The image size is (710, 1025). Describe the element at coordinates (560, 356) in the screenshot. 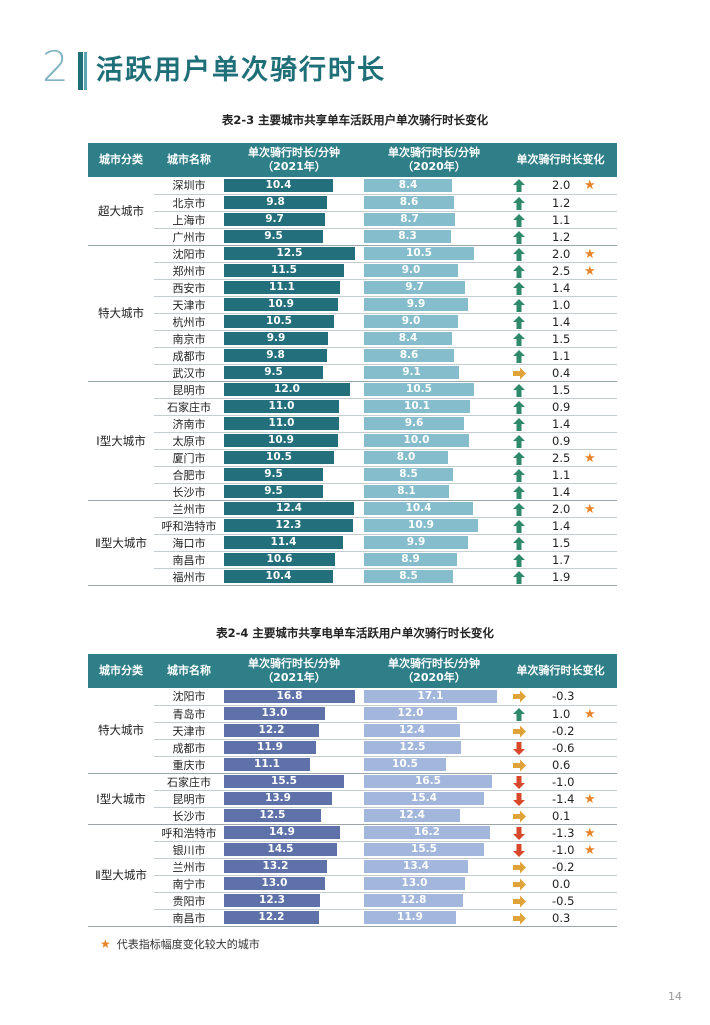

I see `change-cell: 1.1` at that location.